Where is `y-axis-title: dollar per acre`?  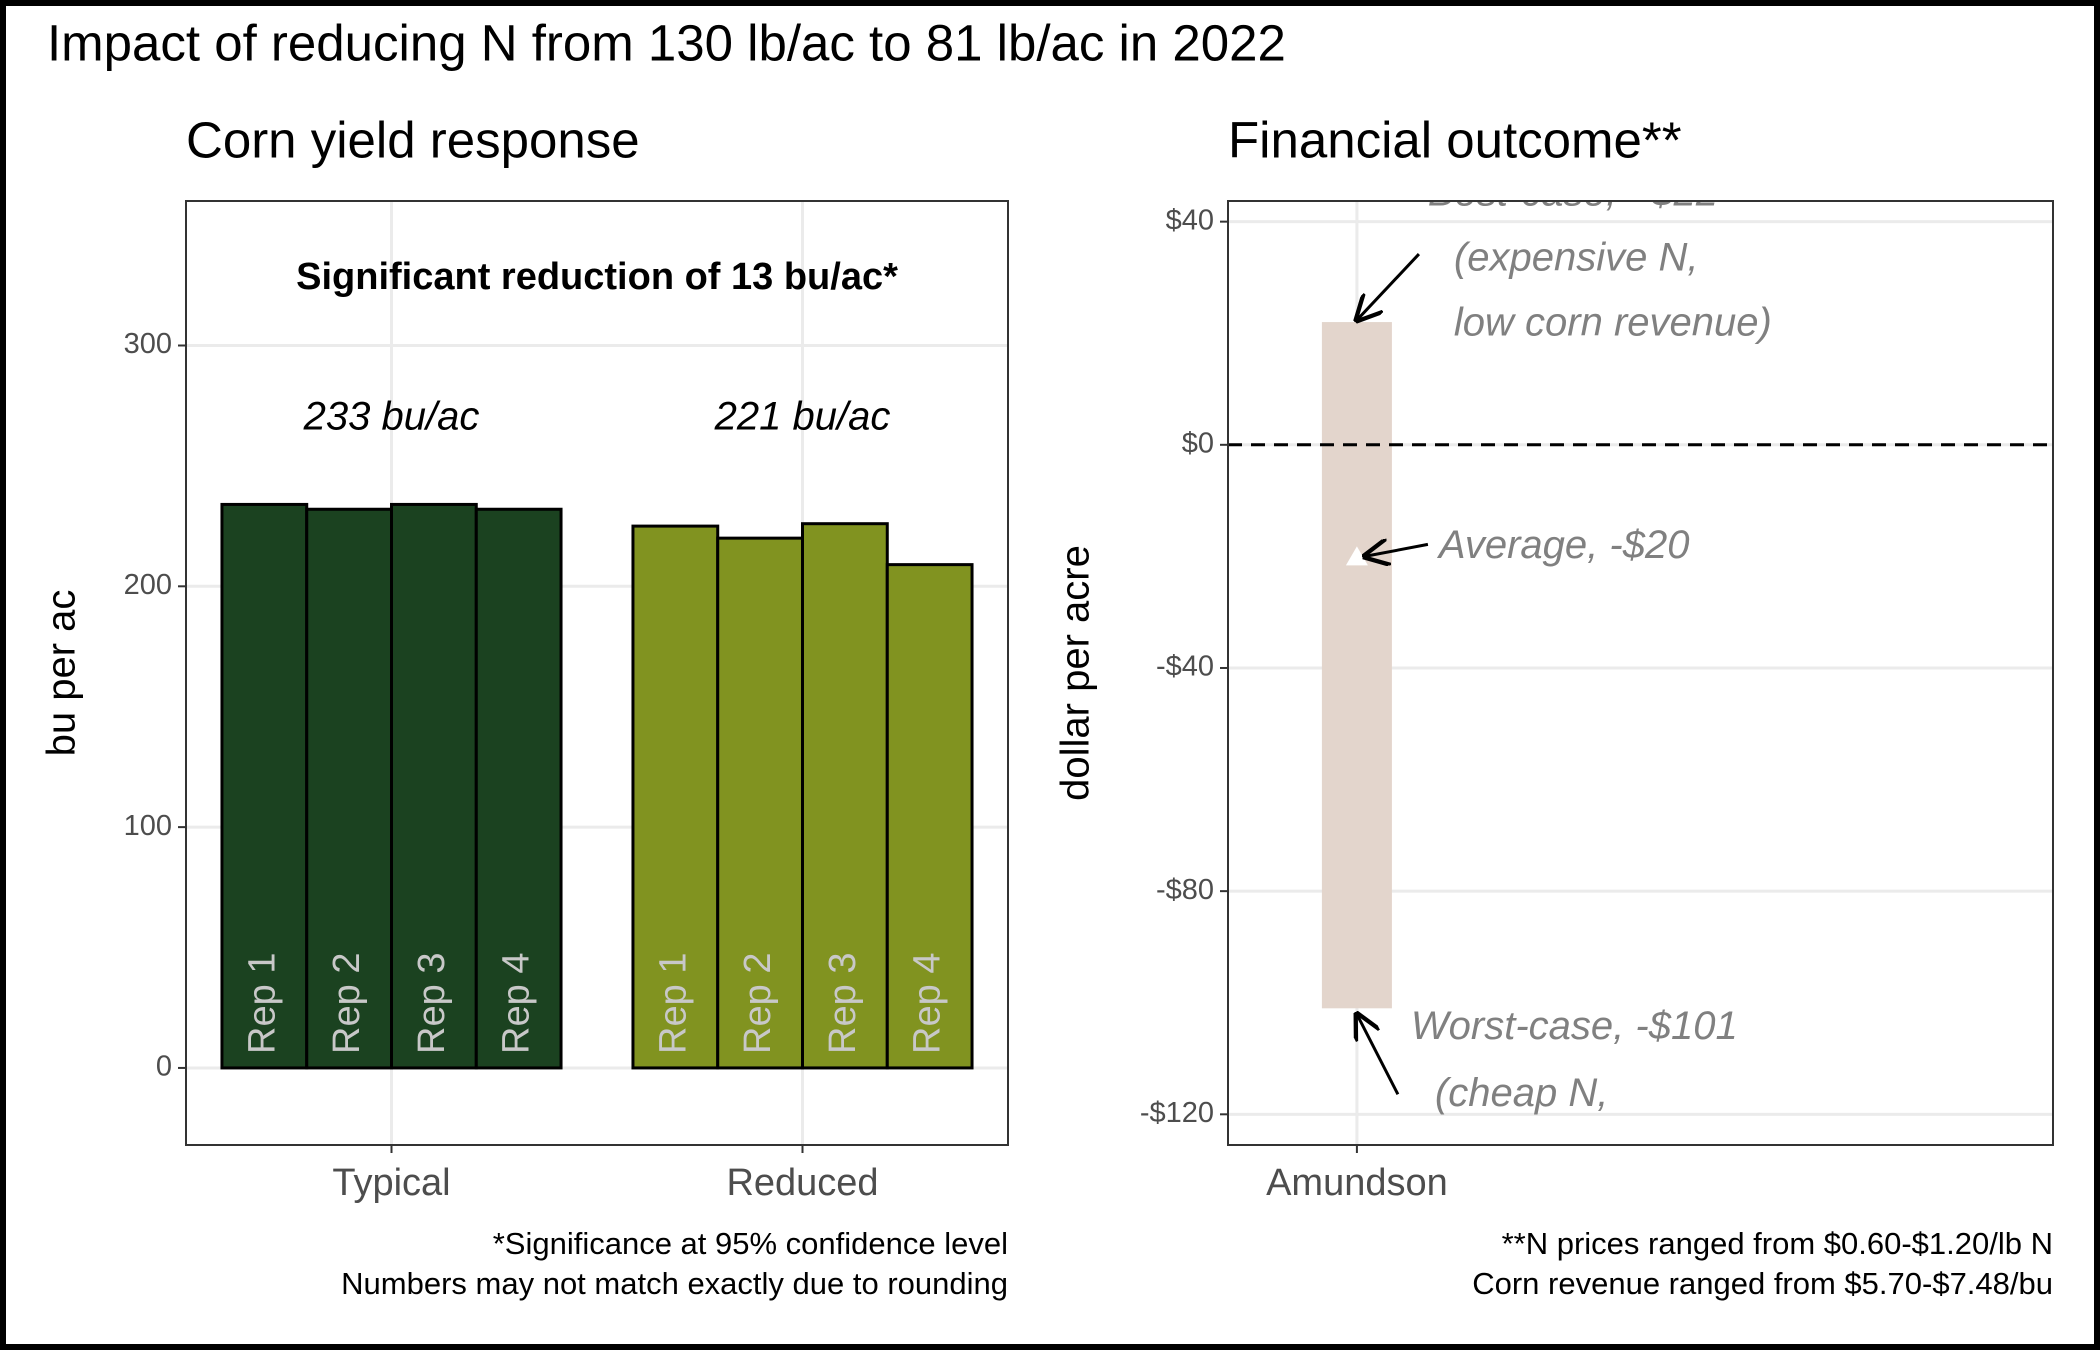 y-axis-title: dollar per acre is located at coordinates (1076, 673).